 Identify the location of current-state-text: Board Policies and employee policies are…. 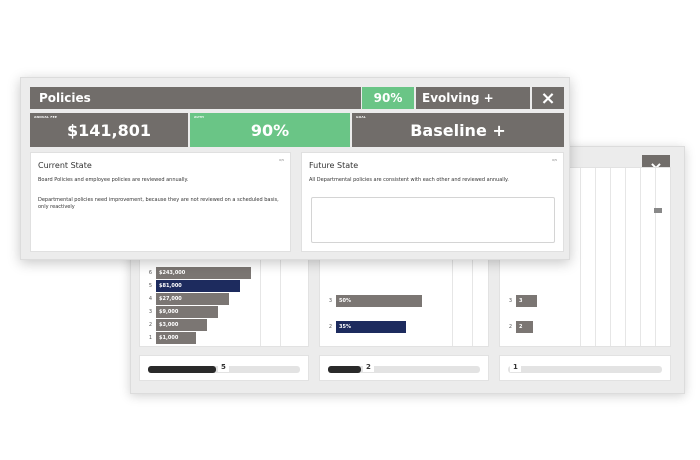
(113, 180).